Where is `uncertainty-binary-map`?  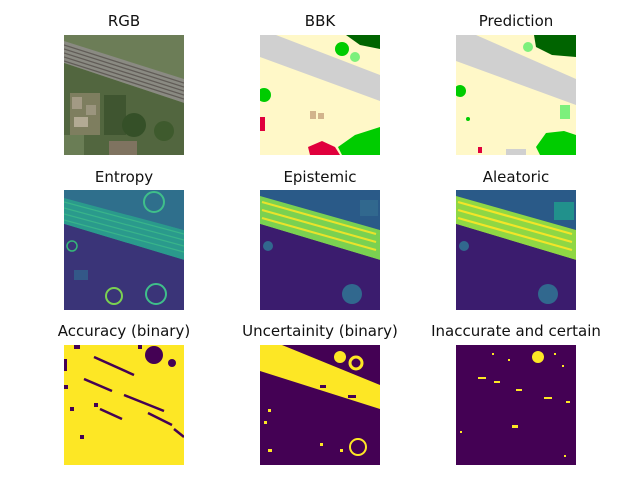 uncertainty-binary-map is located at coordinates (320, 405).